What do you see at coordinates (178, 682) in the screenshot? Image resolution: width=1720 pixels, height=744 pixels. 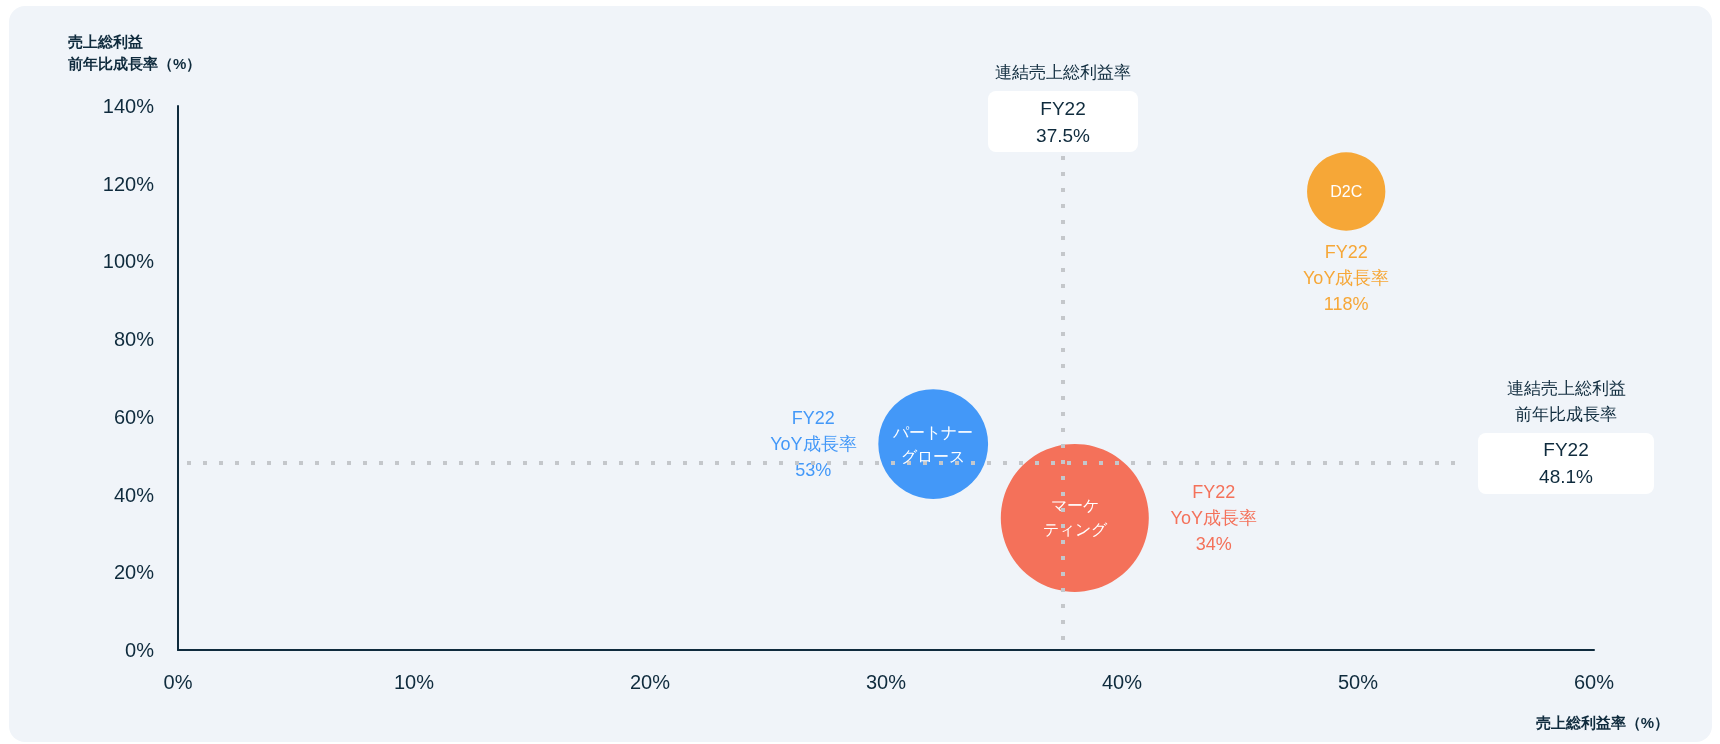 I see `x-tick-label: 0%` at bounding box center [178, 682].